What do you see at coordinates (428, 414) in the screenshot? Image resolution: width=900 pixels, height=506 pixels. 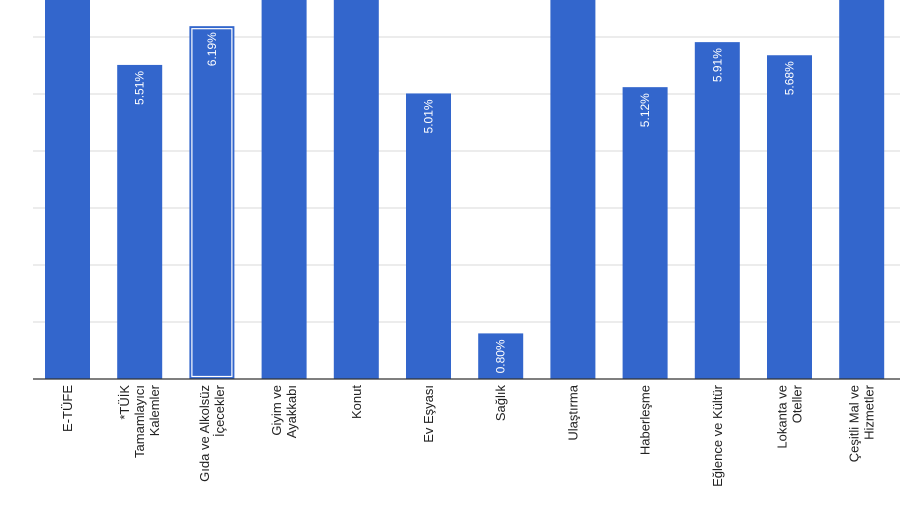 I see `category-label: Ev Eşyası` at bounding box center [428, 414].